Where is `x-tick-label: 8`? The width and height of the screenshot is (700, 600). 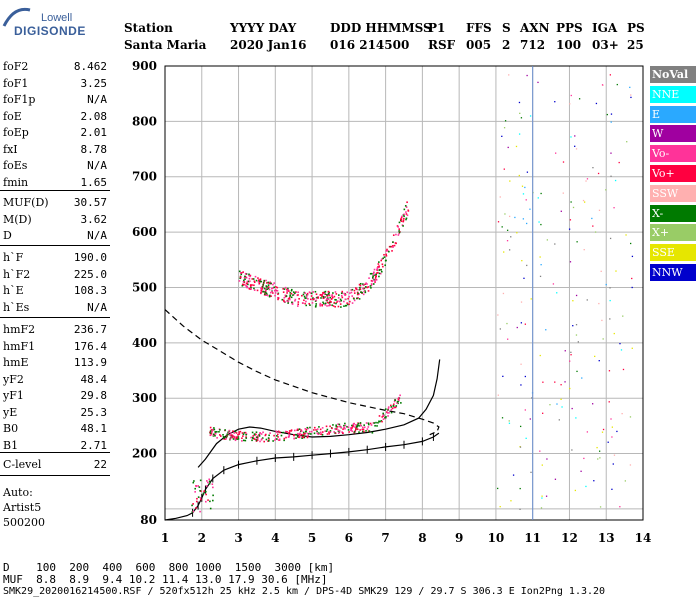
x-tick-label: 8 is located at coordinates (422, 538).